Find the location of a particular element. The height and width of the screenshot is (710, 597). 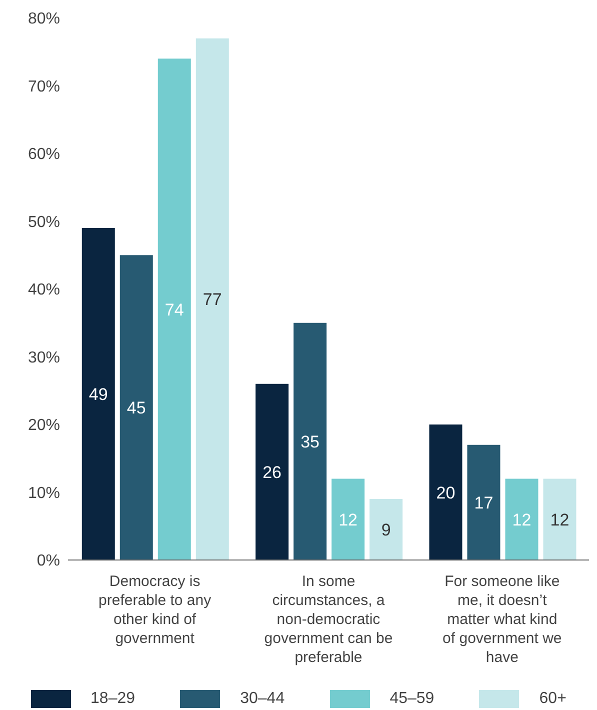

data-label: 17 is located at coordinates (484, 502).